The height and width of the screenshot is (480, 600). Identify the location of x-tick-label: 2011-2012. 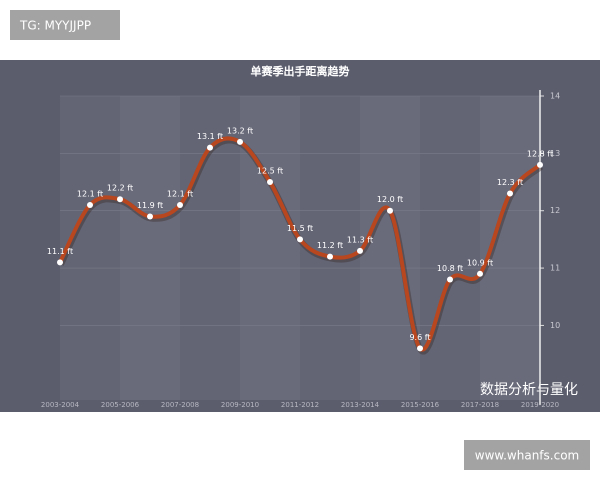
(300, 405).